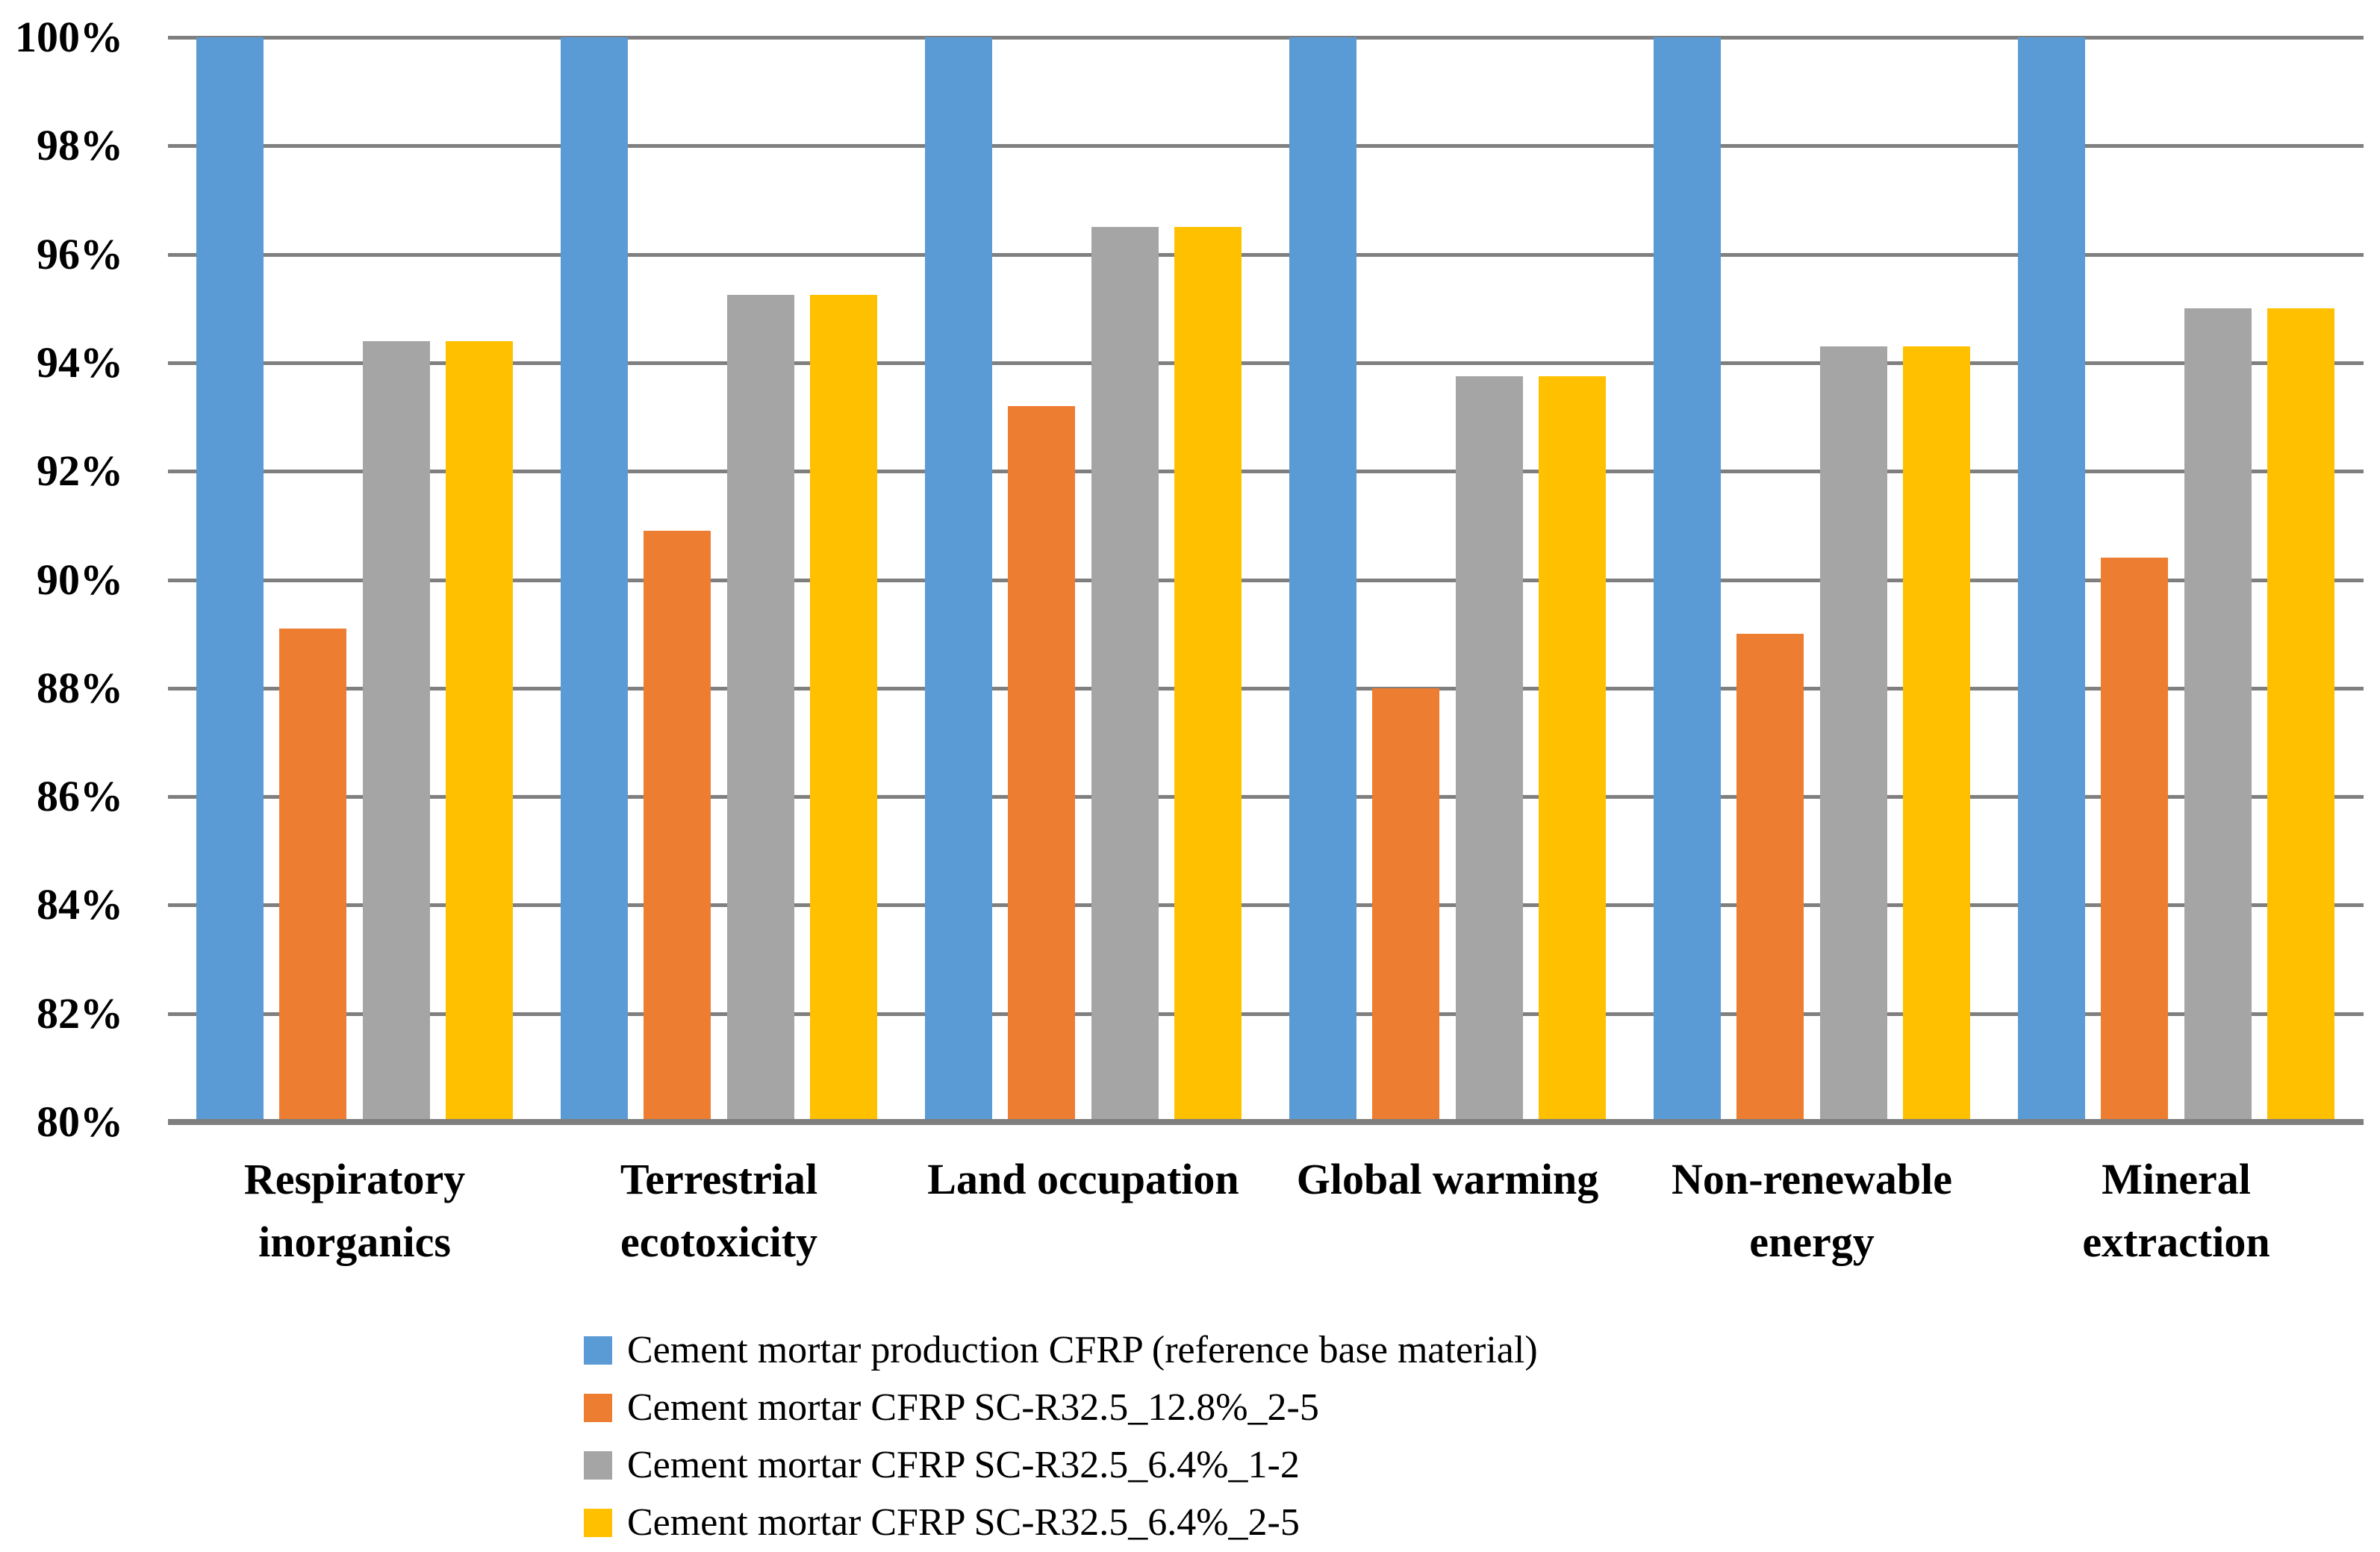 This screenshot has height=1552, width=2380. What do you see at coordinates (80, 1121) in the screenshot?
I see `y-axis-tick-label: 80%` at bounding box center [80, 1121].